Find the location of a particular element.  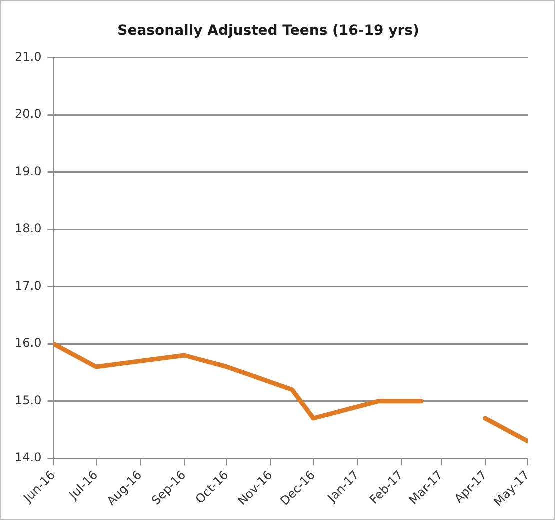

y-tick-label: 15.0 is located at coordinates (28, 400).